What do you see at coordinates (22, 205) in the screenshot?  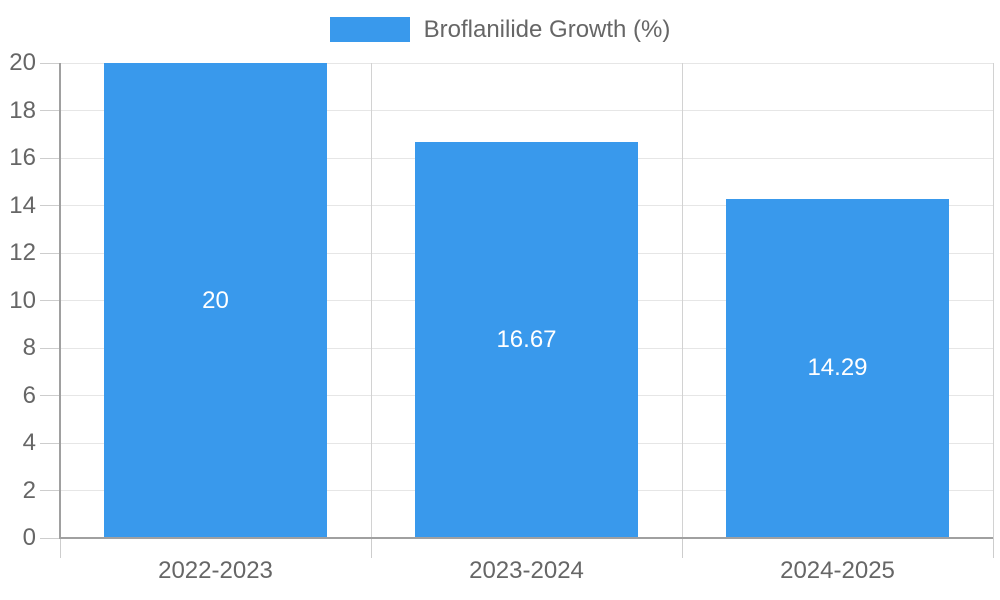 I see `y-axis-tick-label: 14` at bounding box center [22, 205].